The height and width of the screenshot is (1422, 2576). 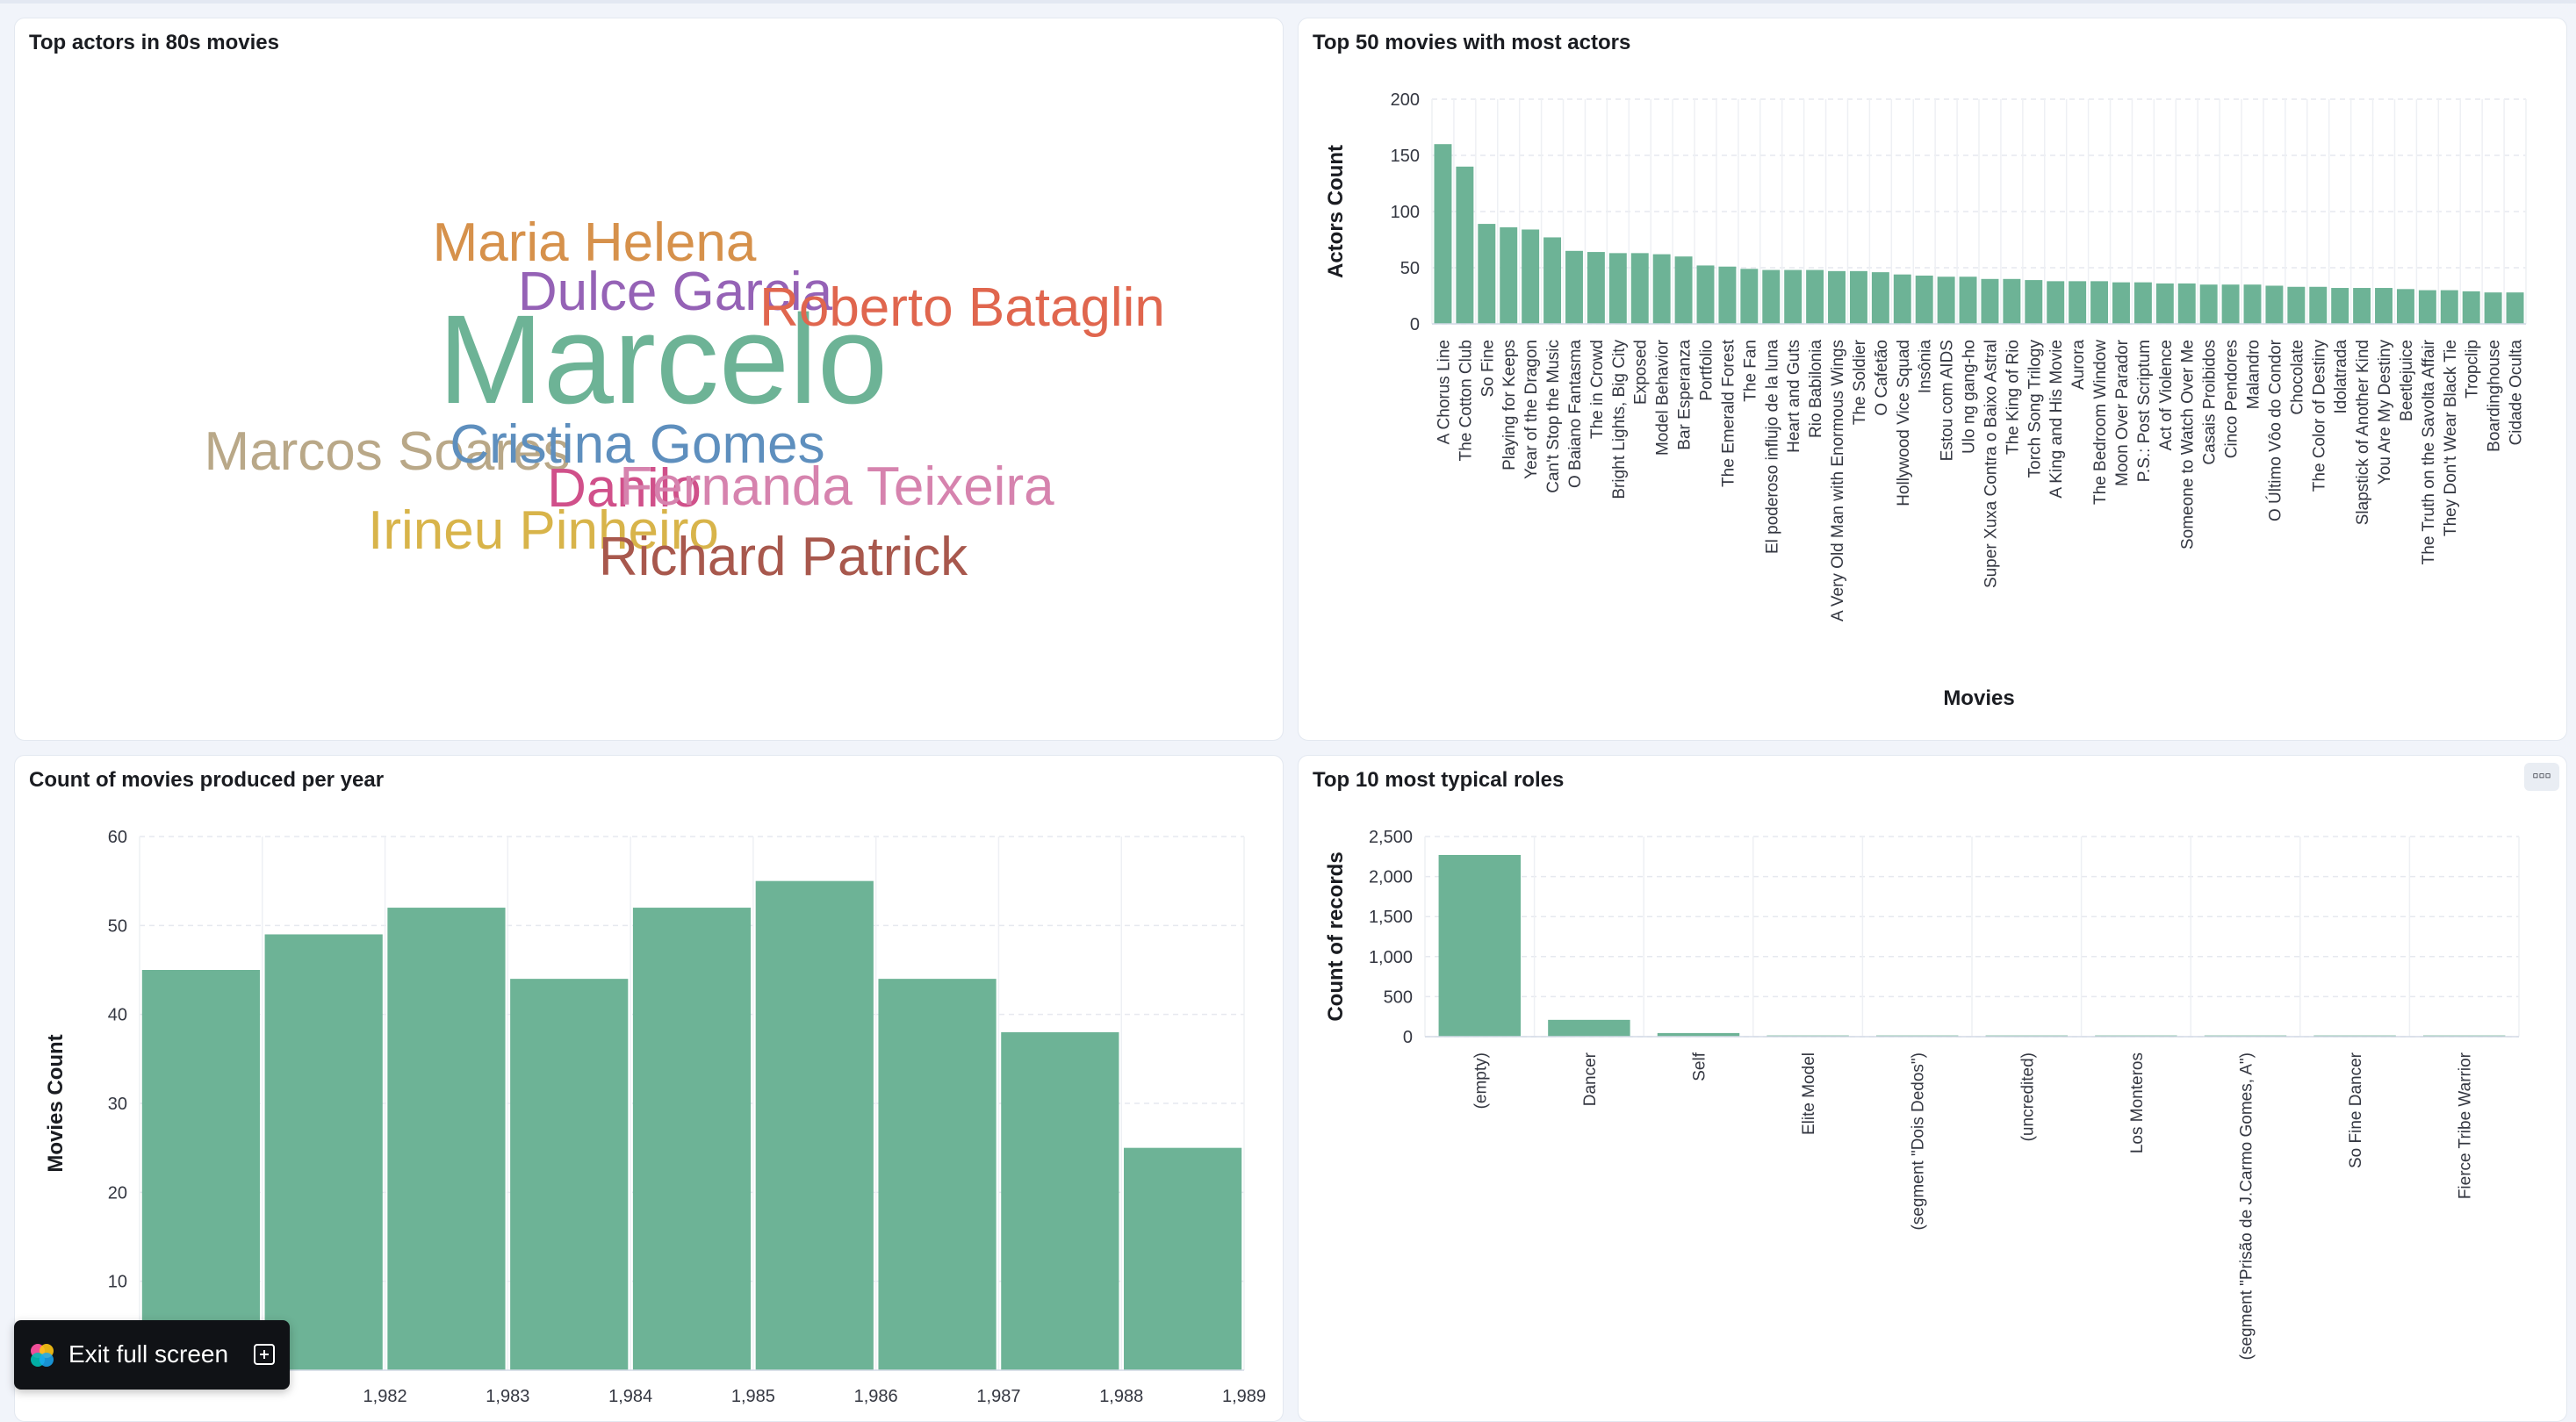 What do you see at coordinates (1978, 698) in the screenshot?
I see `x-axis-label: Movies` at bounding box center [1978, 698].